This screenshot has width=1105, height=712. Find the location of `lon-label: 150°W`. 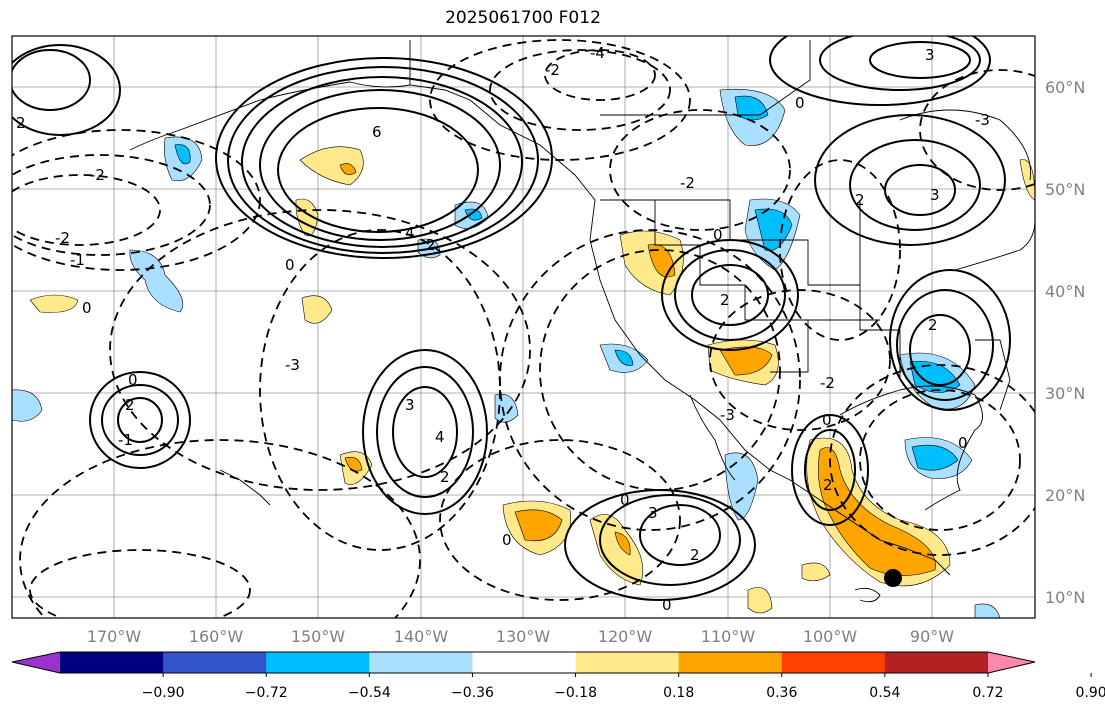

lon-label: 150°W is located at coordinates (318, 636).